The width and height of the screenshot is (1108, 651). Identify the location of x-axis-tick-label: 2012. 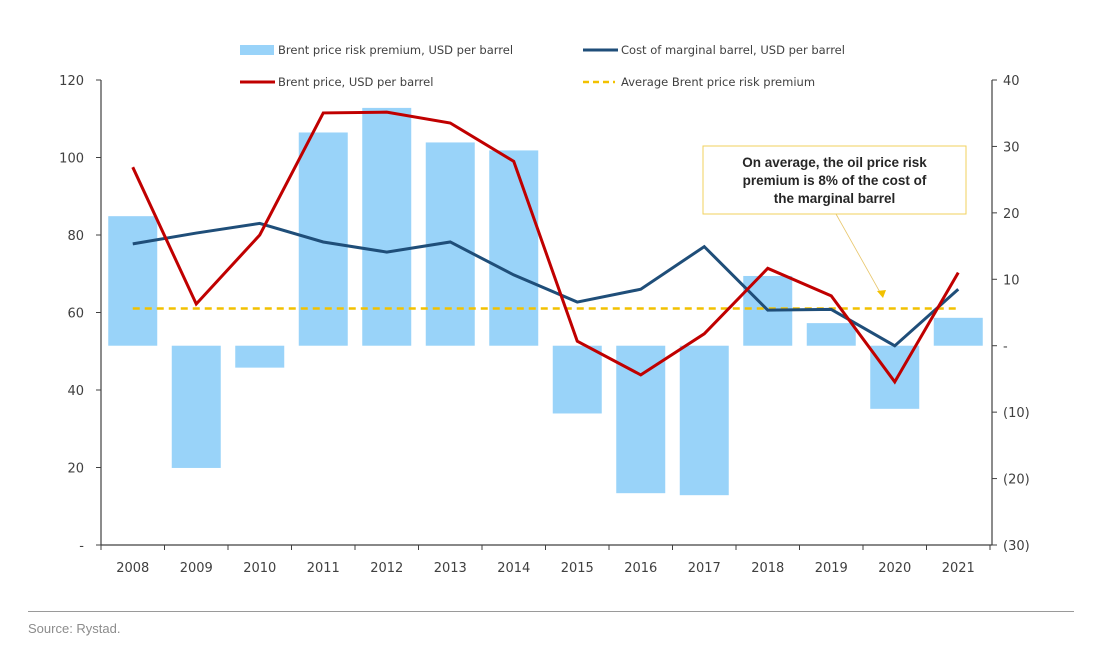
(386, 568).